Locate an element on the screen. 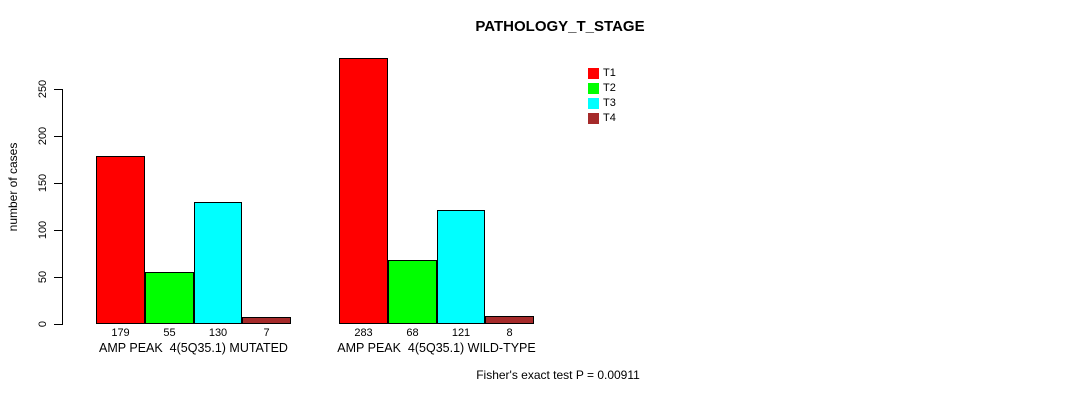 The width and height of the screenshot is (1090, 400). category-label-group2: AMP PEAK 4(5Q35.1) WILD-TYPE is located at coordinates (436, 348).